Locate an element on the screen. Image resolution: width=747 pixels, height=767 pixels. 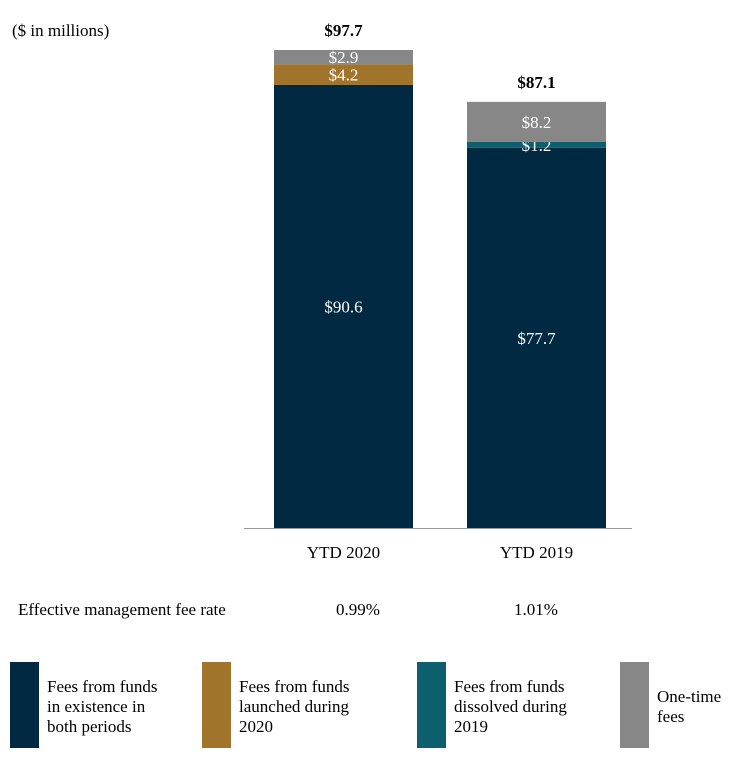
fee-rate-value-2019: 1.01% is located at coordinates (536, 609).